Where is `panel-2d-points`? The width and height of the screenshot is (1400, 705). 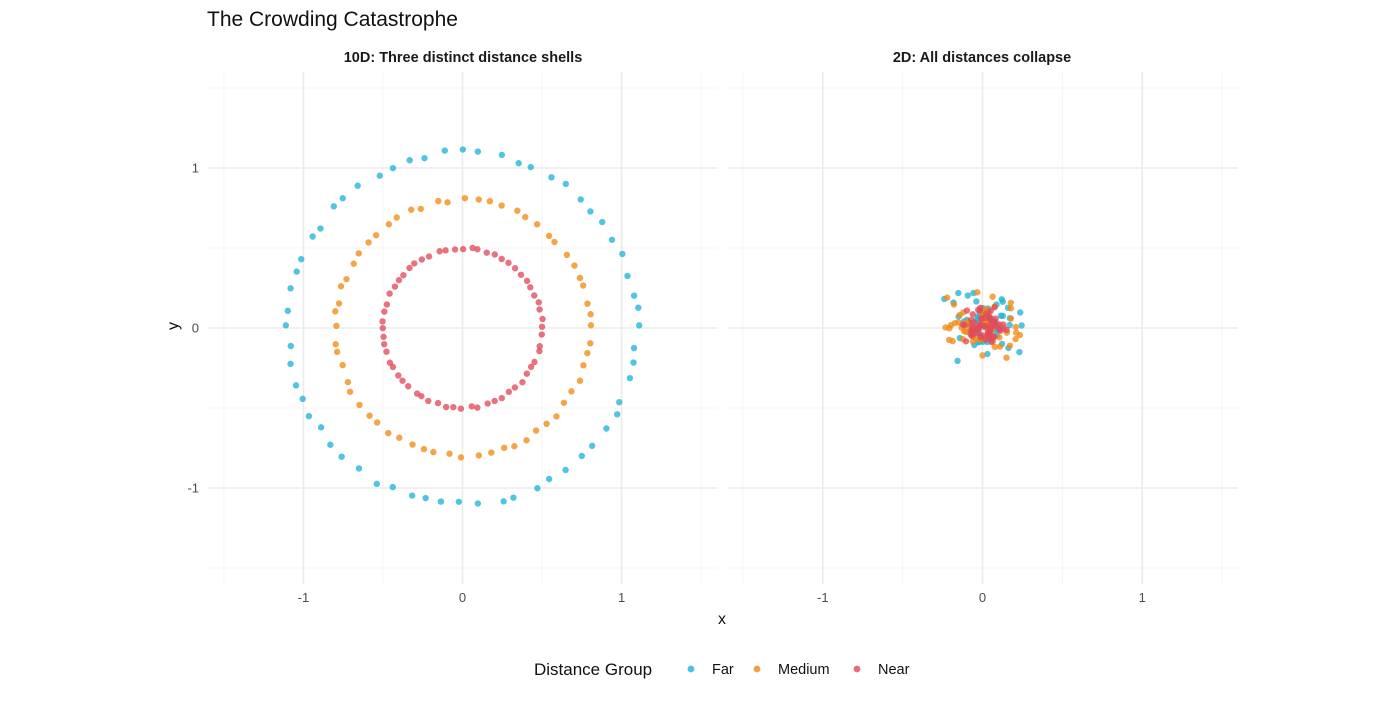 panel-2d-points is located at coordinates (983, 327).